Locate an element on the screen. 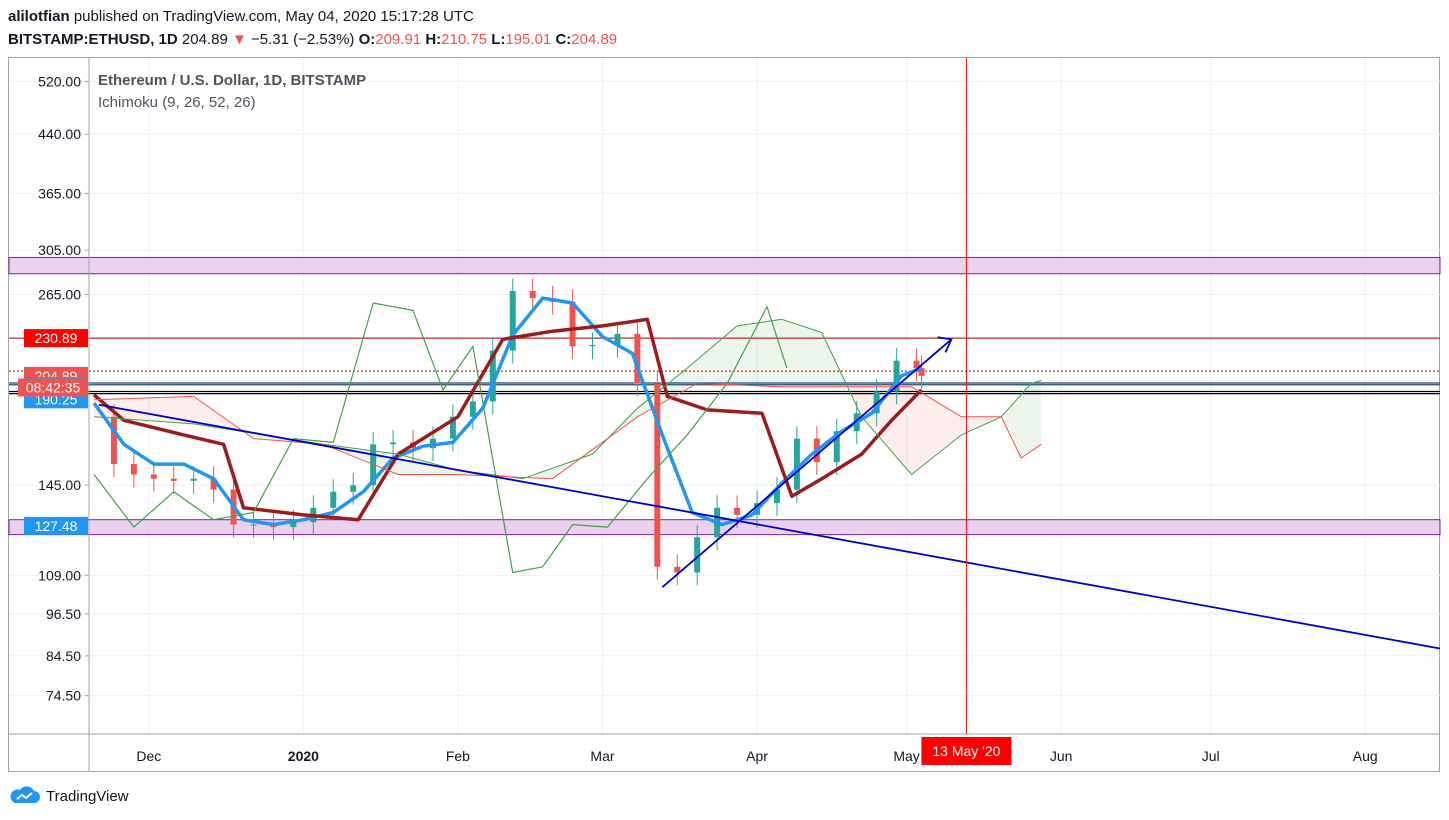 The image size is (1449, 820). price-label-box is located at coordinates (56, 525).